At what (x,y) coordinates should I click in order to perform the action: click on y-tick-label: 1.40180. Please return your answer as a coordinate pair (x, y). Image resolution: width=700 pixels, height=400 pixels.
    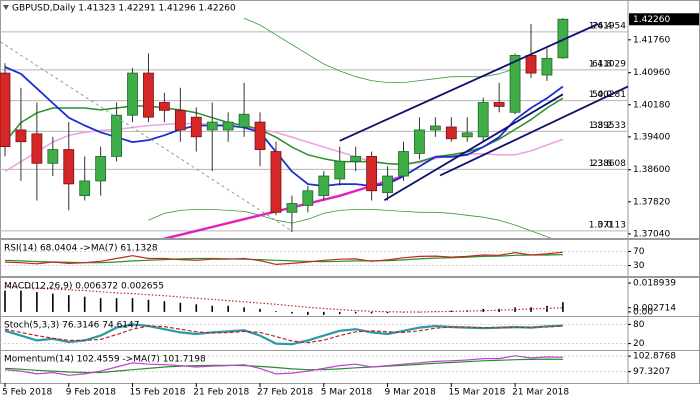
    Looking at the image, I should click on (651, 105).